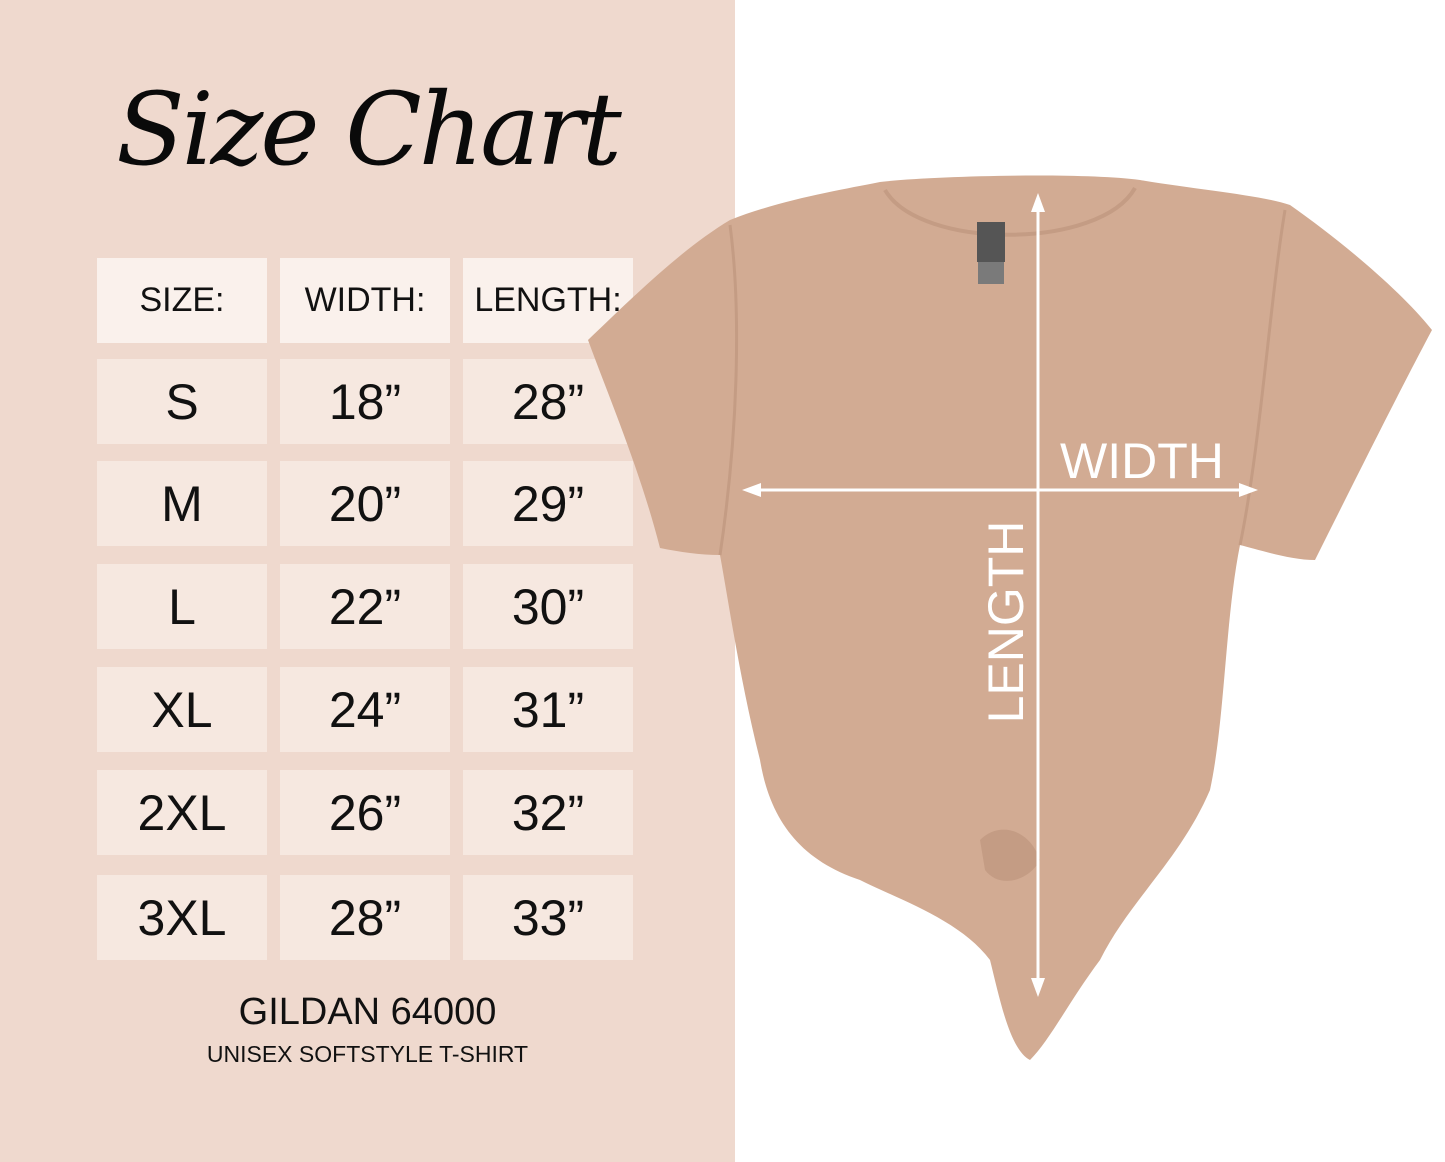  What do you see at coordinates (182, 606) in the screenshot?
I see `table-cell: L` at bounding box center [182, 606].